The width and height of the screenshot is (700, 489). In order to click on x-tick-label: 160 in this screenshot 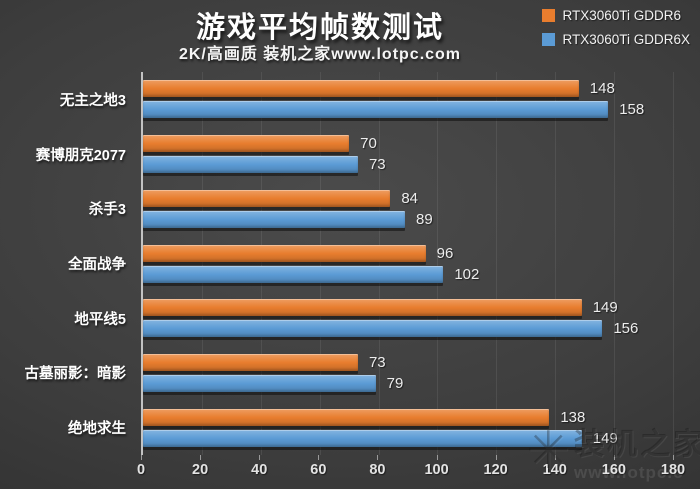, I will do `click(613, 470)`.